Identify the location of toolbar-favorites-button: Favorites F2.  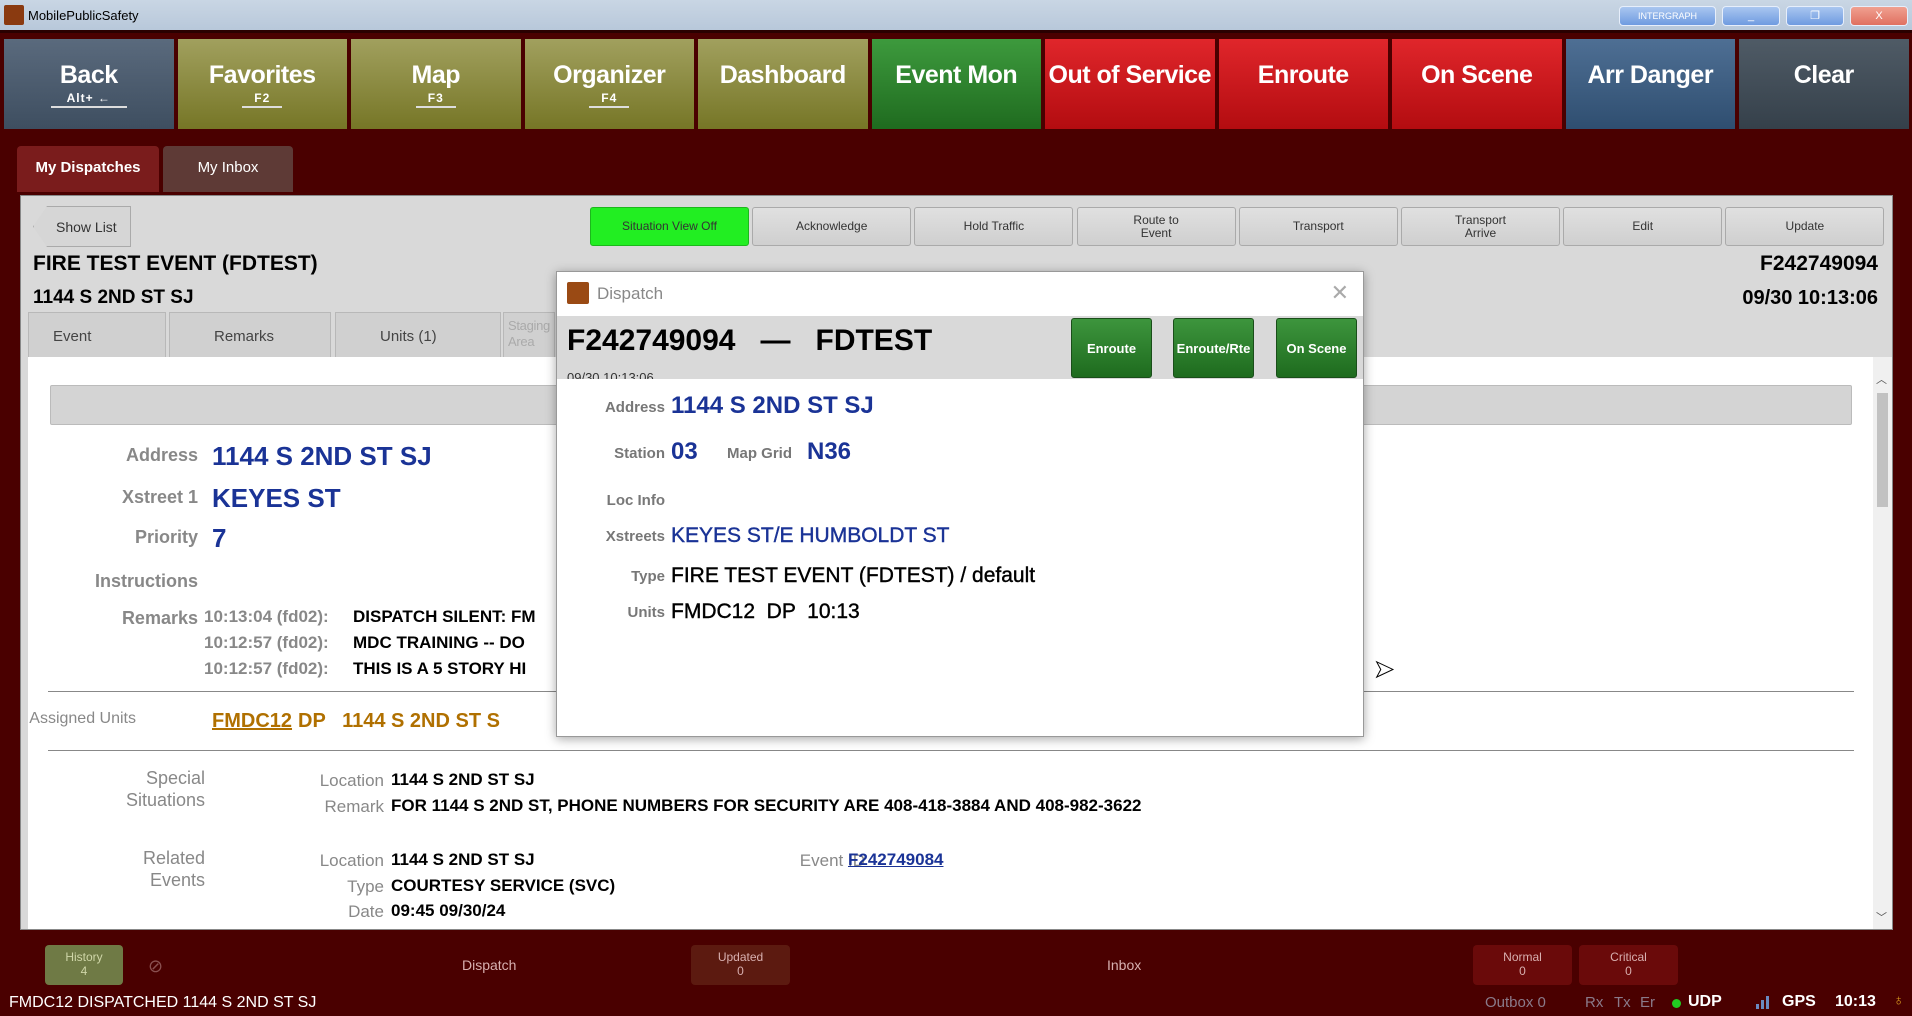
(262, 84).